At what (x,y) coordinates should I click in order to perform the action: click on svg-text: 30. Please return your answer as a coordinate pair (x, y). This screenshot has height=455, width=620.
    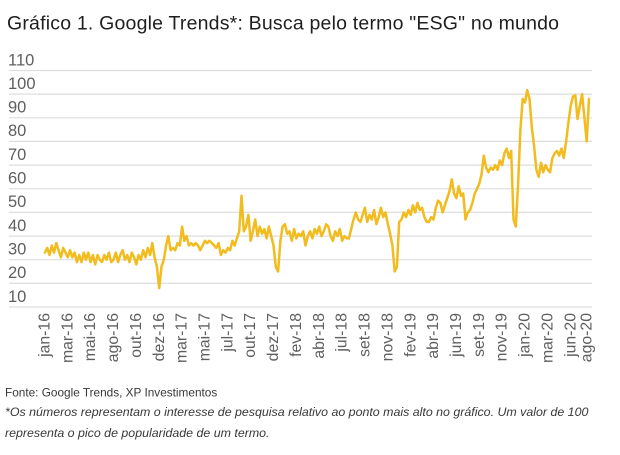
    Looking at the image, I should click on (17, 250).